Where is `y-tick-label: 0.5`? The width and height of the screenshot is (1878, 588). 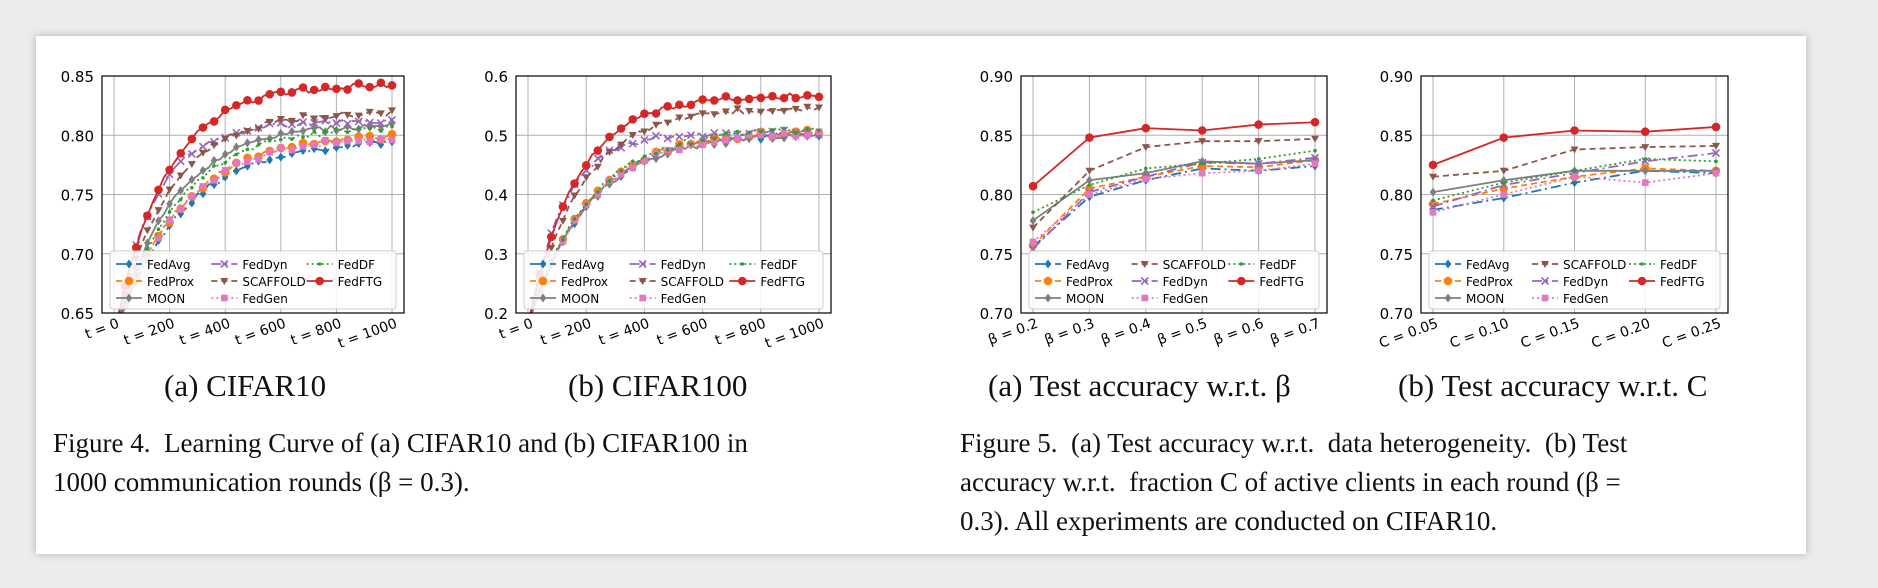
y-tick-label: 0.5 is located at coordinates (496, 136).